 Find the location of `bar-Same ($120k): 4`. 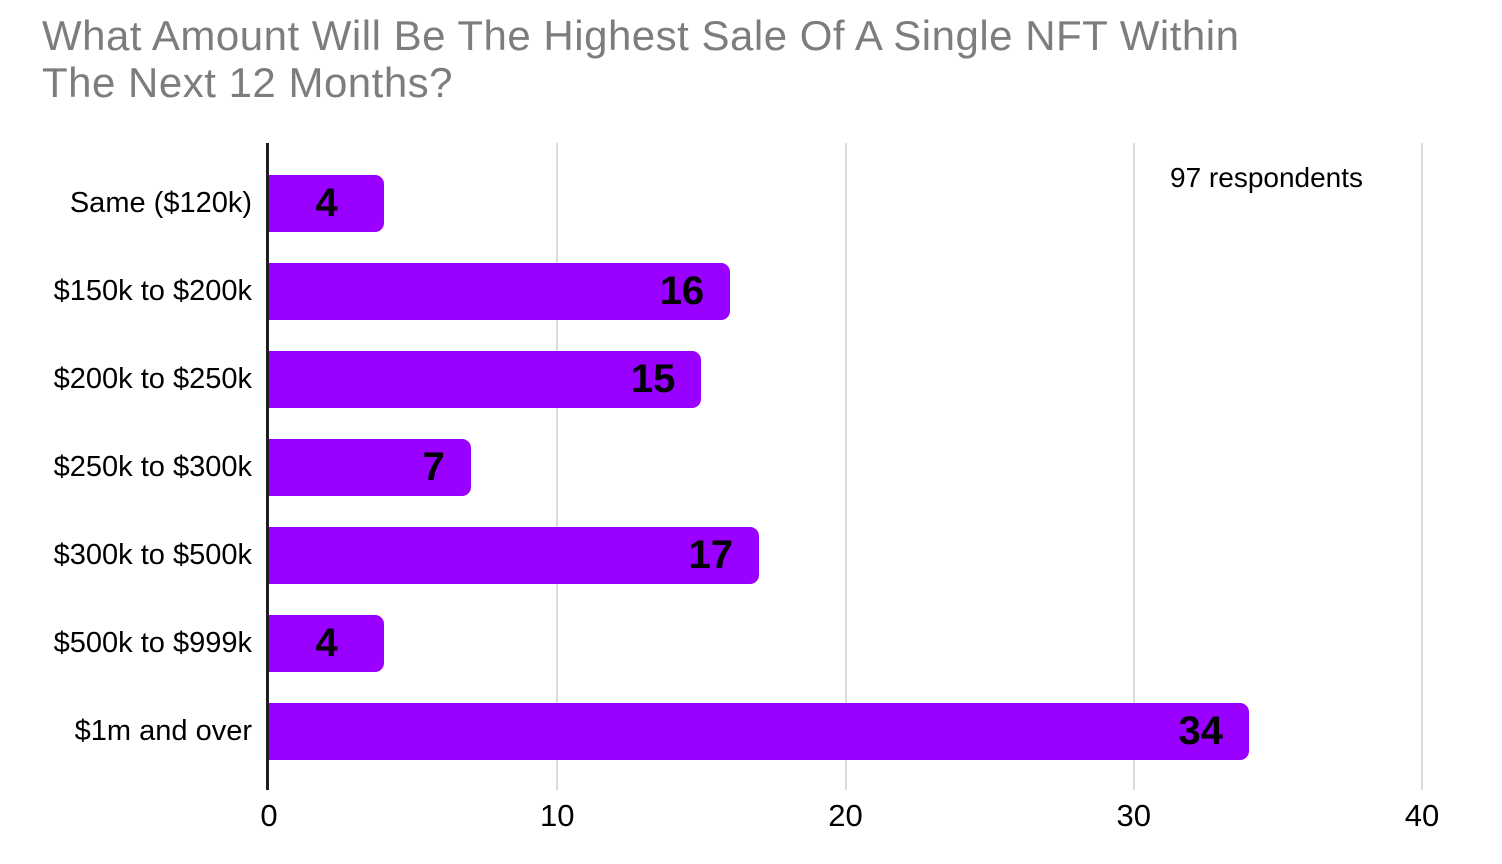

bar-Same ($120k): 4 is located at coordinates (327, 203).